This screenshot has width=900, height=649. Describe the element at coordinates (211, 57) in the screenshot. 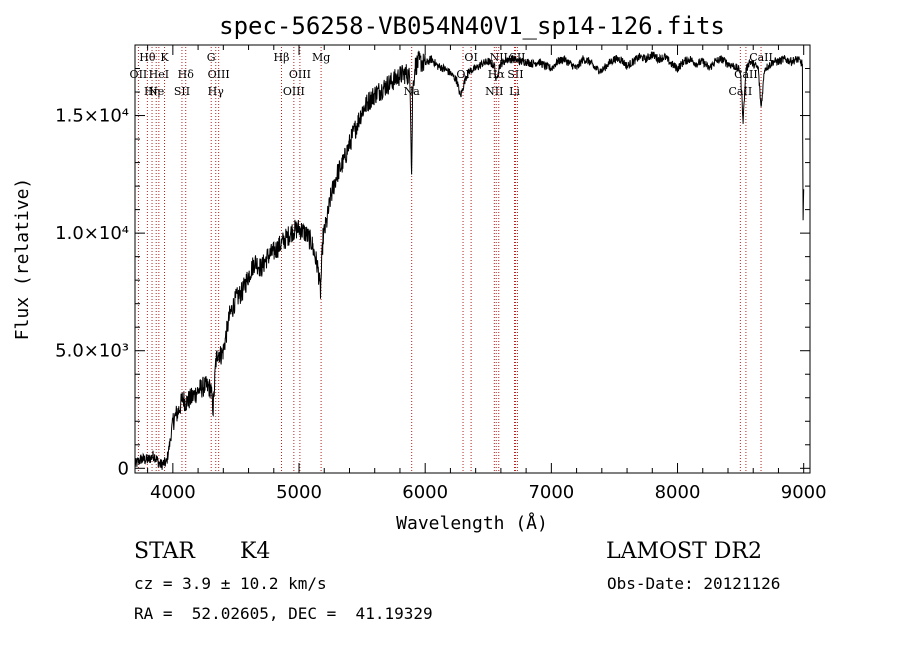

I see `spectral-line-label: G` at that location.